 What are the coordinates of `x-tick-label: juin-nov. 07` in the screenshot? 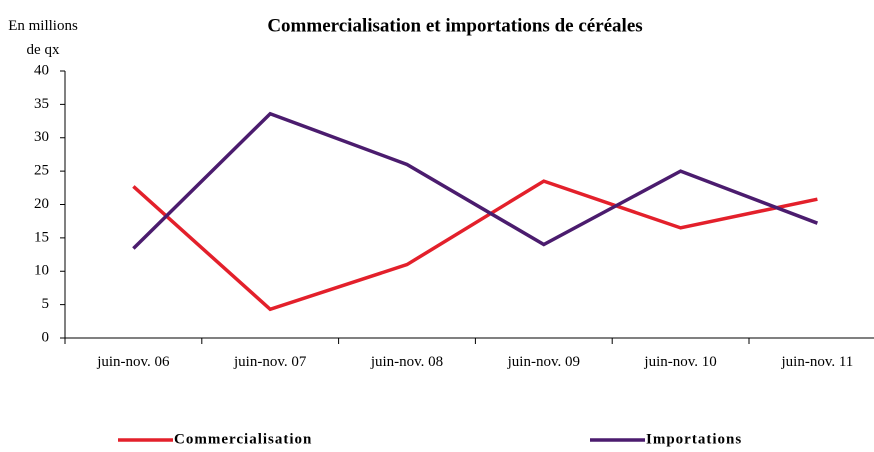 It's located at (270, 362).